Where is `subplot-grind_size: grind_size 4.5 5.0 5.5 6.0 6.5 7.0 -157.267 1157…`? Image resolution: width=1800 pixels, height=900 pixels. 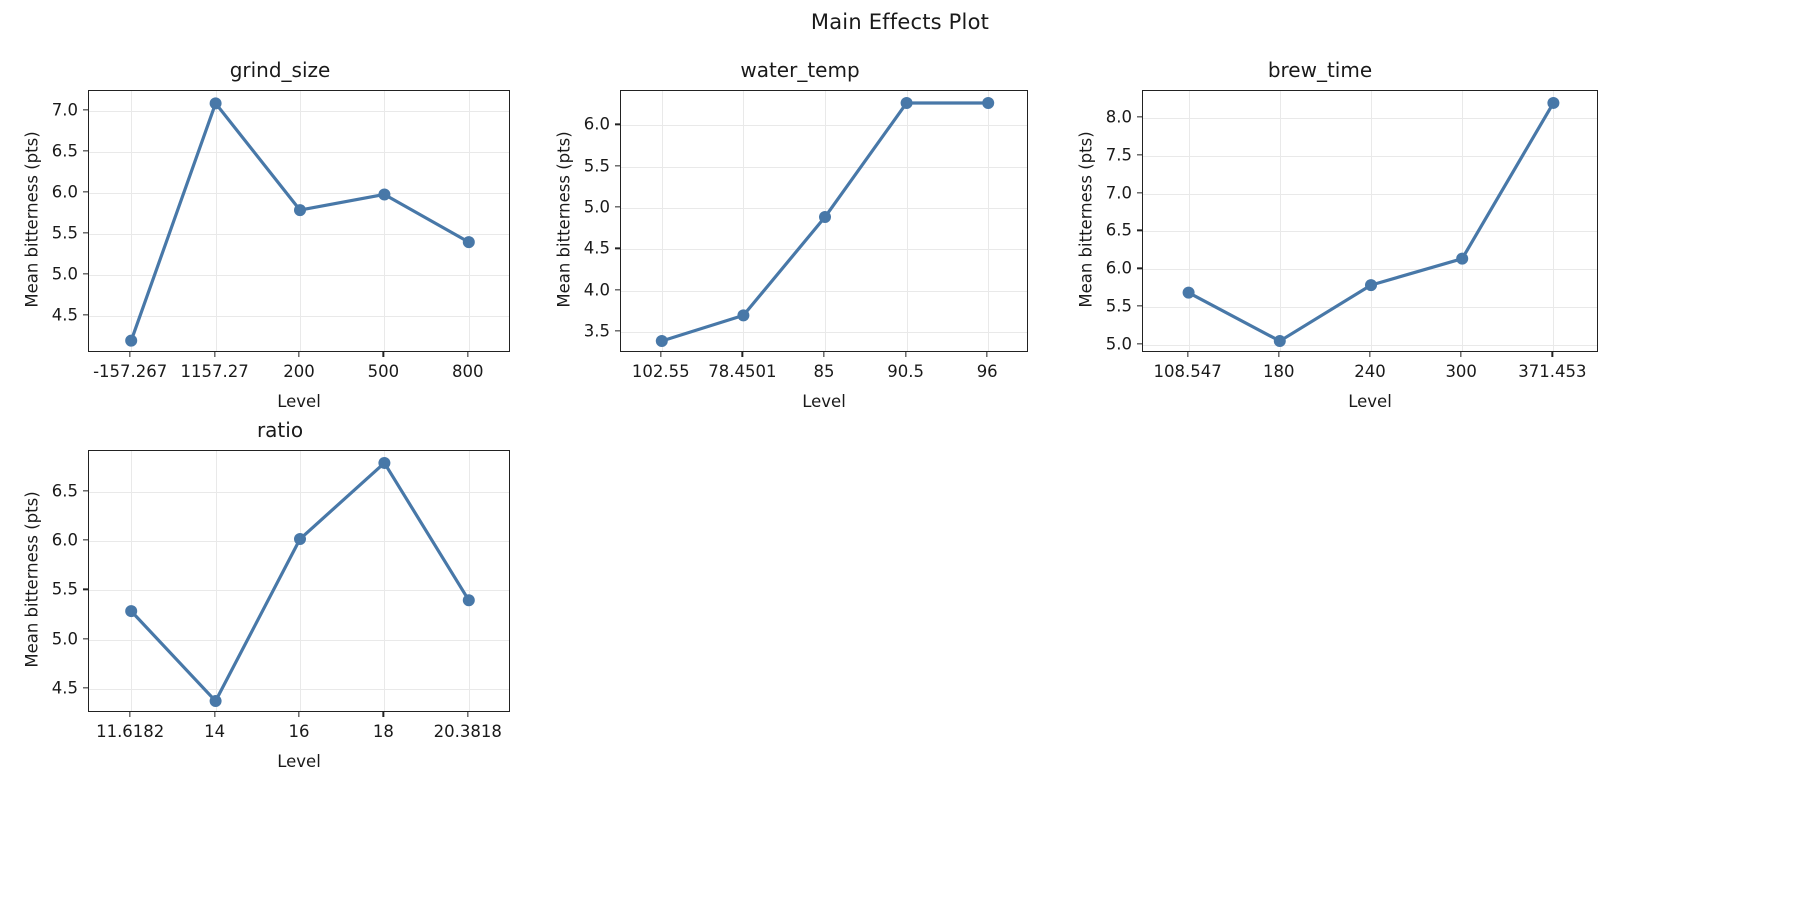
subplot-grind_size: grind_size 4.5 5.0 5.5 6.0 6.5 7.0 -157.267 1157… is located at coordinates (280, 244).